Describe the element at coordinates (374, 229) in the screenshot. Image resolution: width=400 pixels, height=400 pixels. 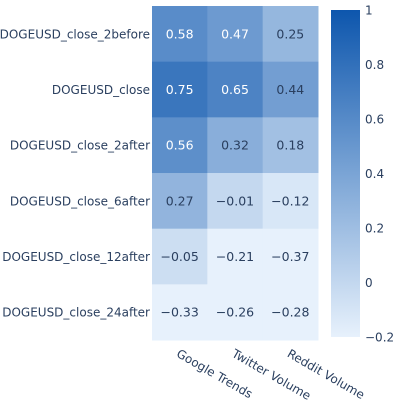
I see `colorbar-tick-label: 0.2` at that location.